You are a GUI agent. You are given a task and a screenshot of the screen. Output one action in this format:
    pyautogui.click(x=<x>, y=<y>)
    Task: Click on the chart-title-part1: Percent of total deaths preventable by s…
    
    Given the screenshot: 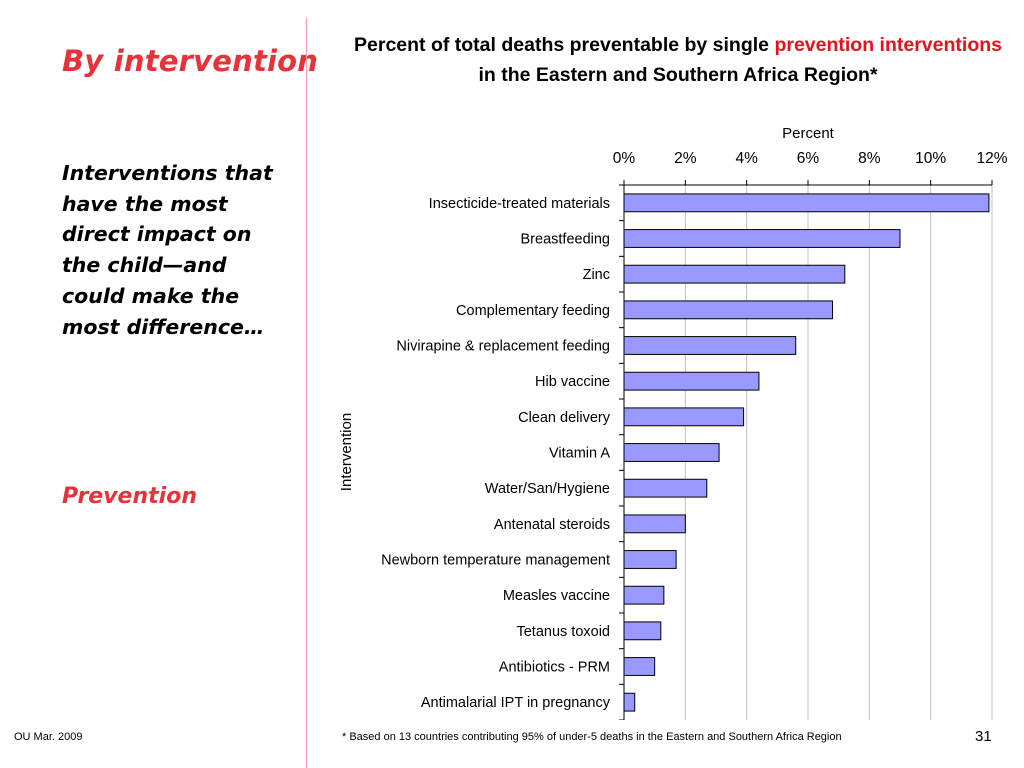 What is the action you would take?
    pyautogui.click(x=564, y=45)
    